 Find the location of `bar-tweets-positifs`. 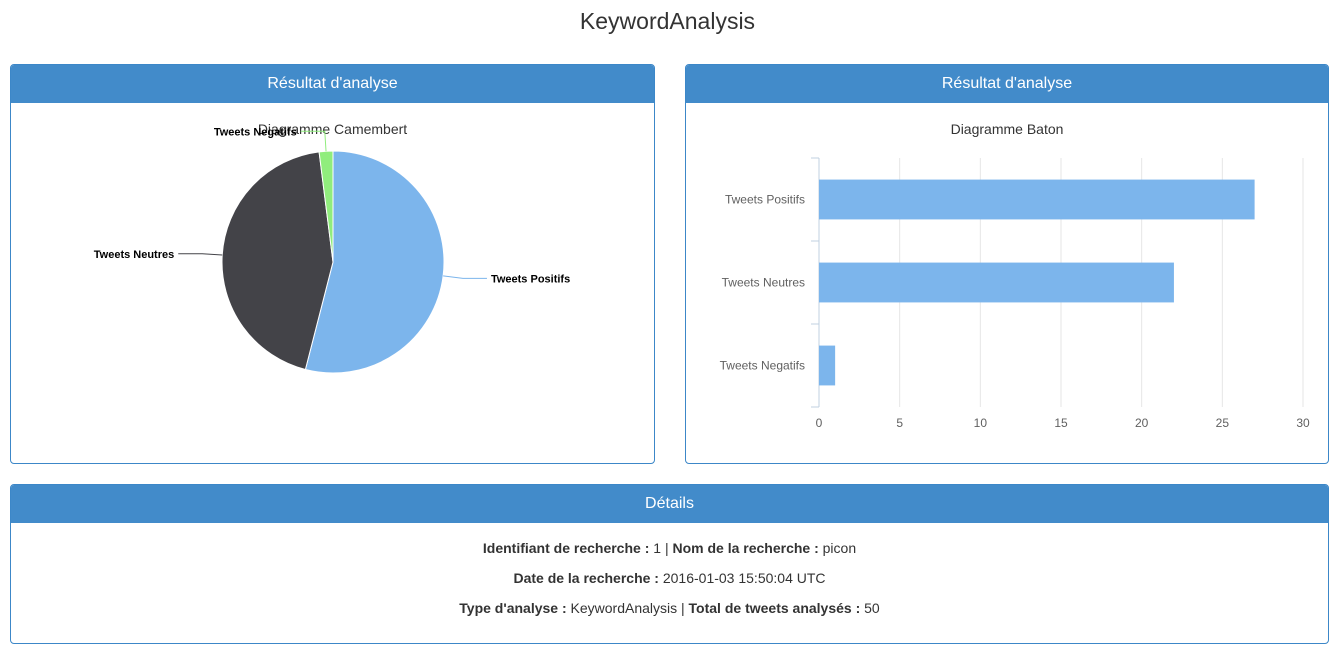

bar-tweets-positifs is located at coordinates (1037, 199).